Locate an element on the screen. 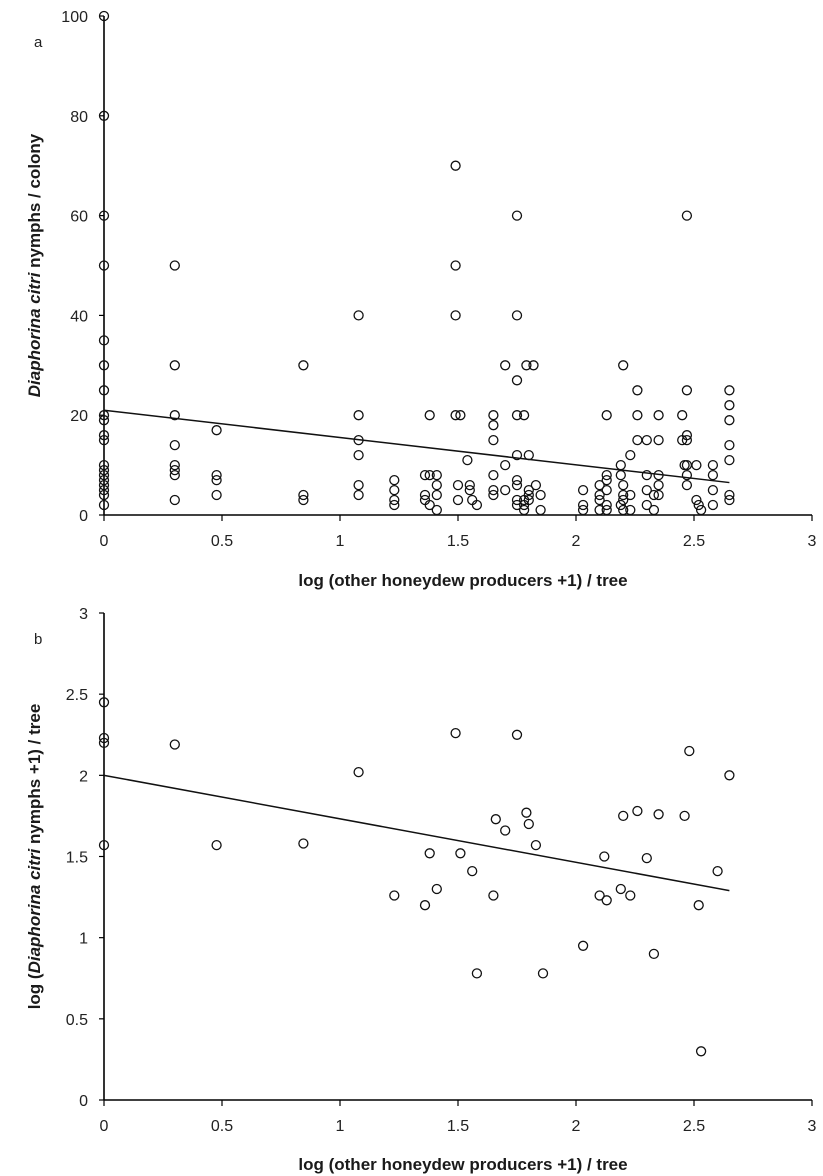 The width and height of the screenshot is (823, 1176). y-axis-label-part: nymphs / colony is located at coordinates (34, 202).